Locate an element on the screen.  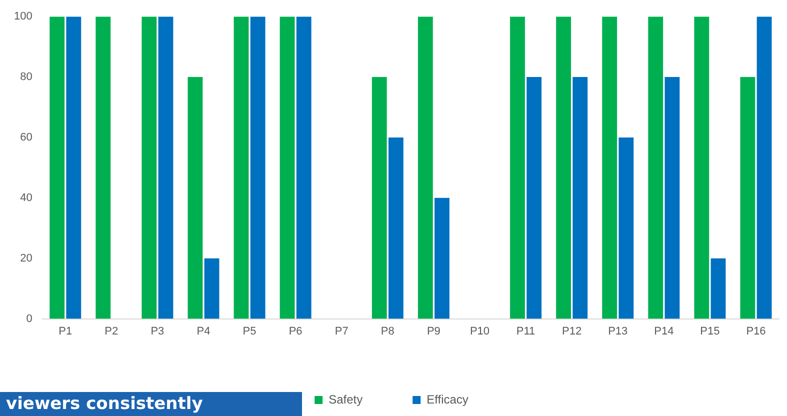
x-tick-label: P14 is located at coordinates (664, 331).